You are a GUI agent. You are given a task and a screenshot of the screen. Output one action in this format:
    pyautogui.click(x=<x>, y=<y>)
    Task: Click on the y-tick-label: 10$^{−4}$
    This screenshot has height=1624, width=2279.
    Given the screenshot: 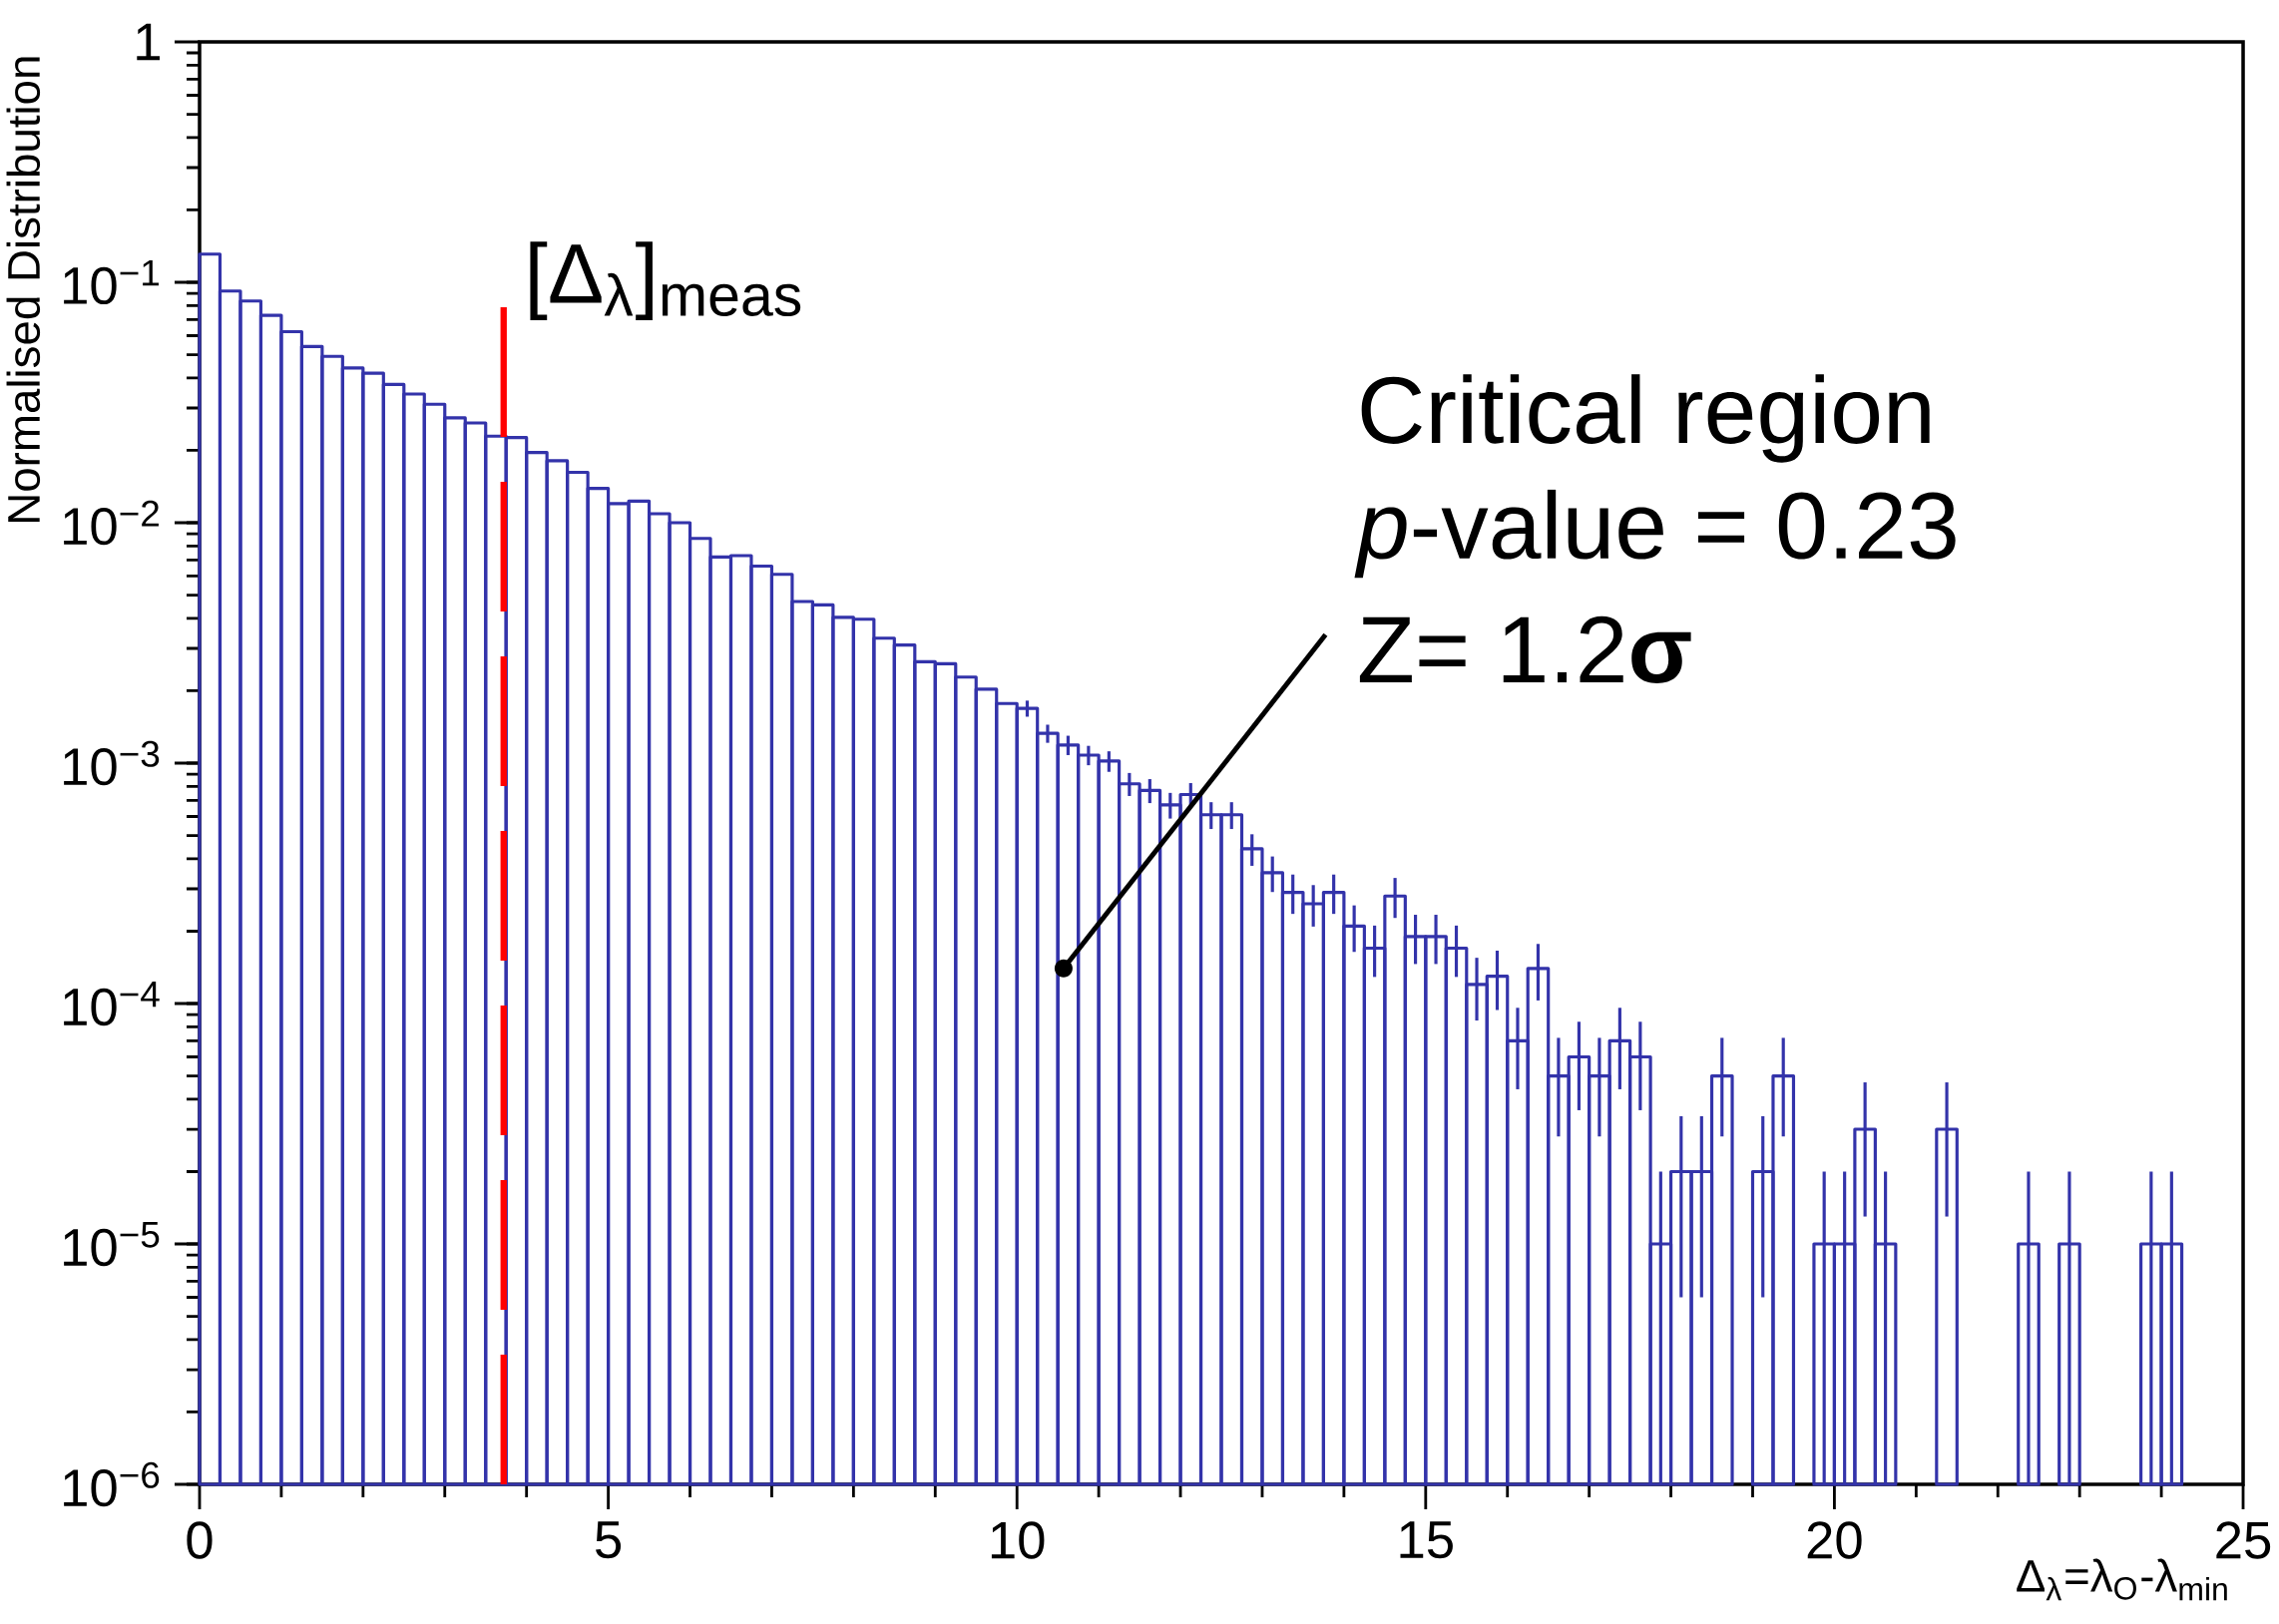 What is the action you would take?
    pyautogui.click(x=112, y=1004)
    